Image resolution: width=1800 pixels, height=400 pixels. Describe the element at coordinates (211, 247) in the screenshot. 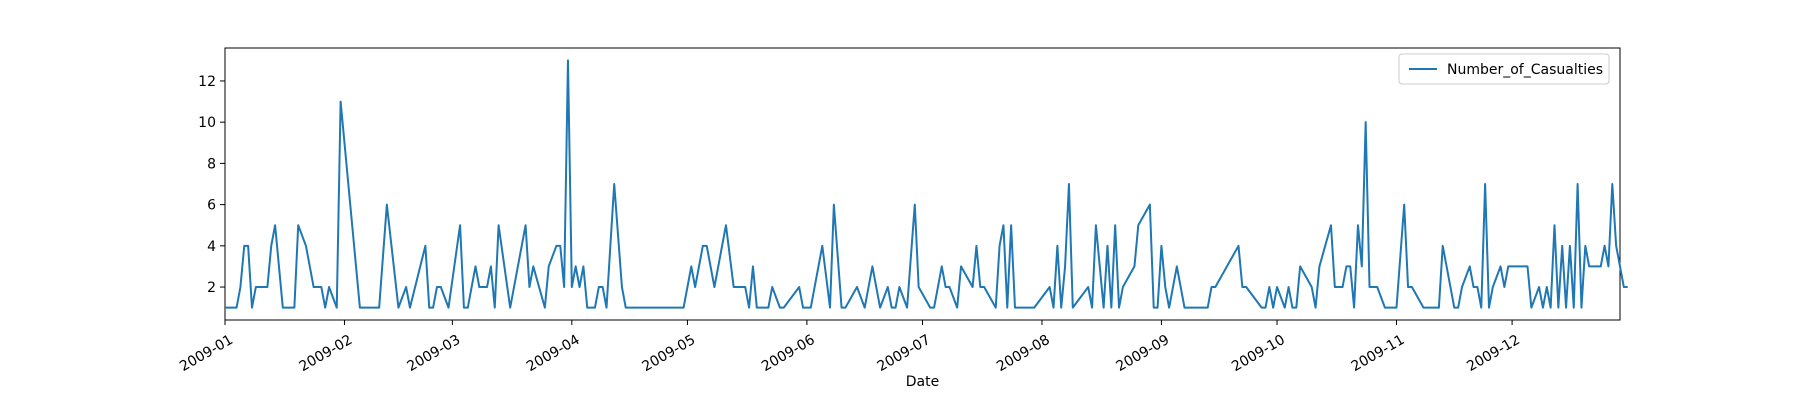

I see `y-tick-label: 4` at that location.